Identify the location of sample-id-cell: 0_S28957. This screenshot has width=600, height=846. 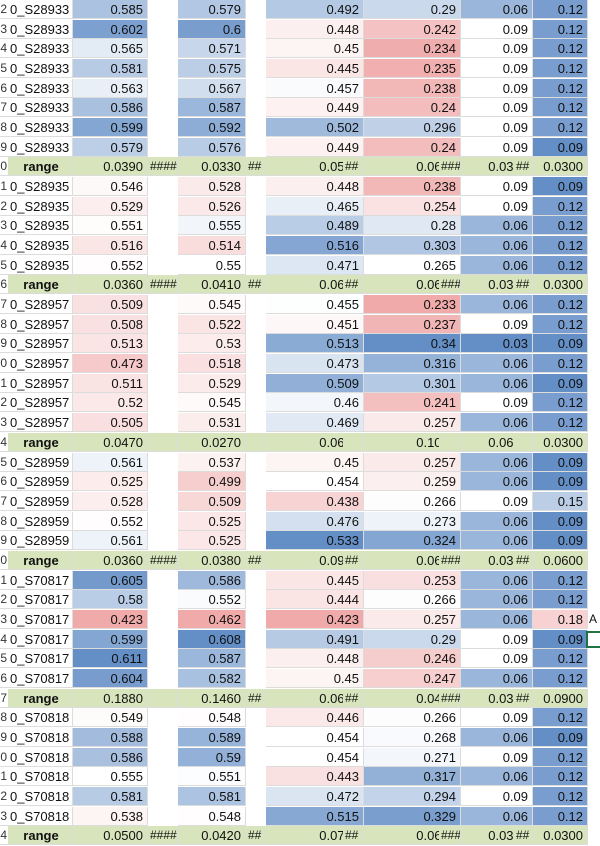
(40, 423).